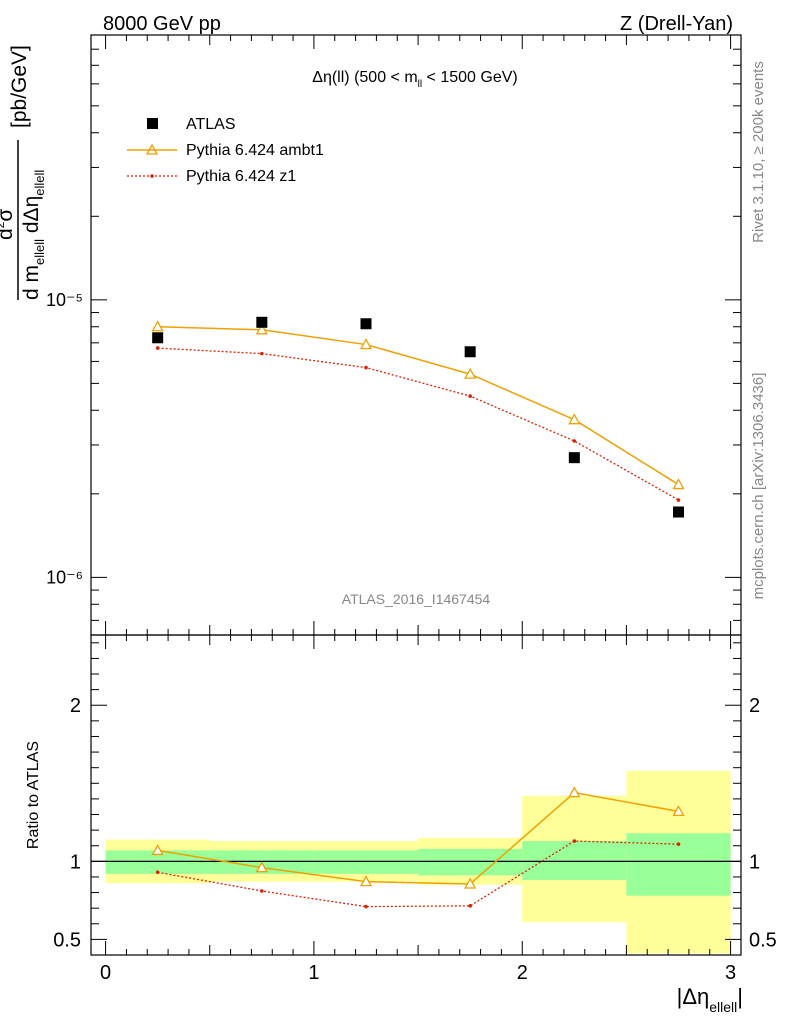 The image size is (786, 1024). I want to click on ambt1-ratio-line, so click(418, 838).